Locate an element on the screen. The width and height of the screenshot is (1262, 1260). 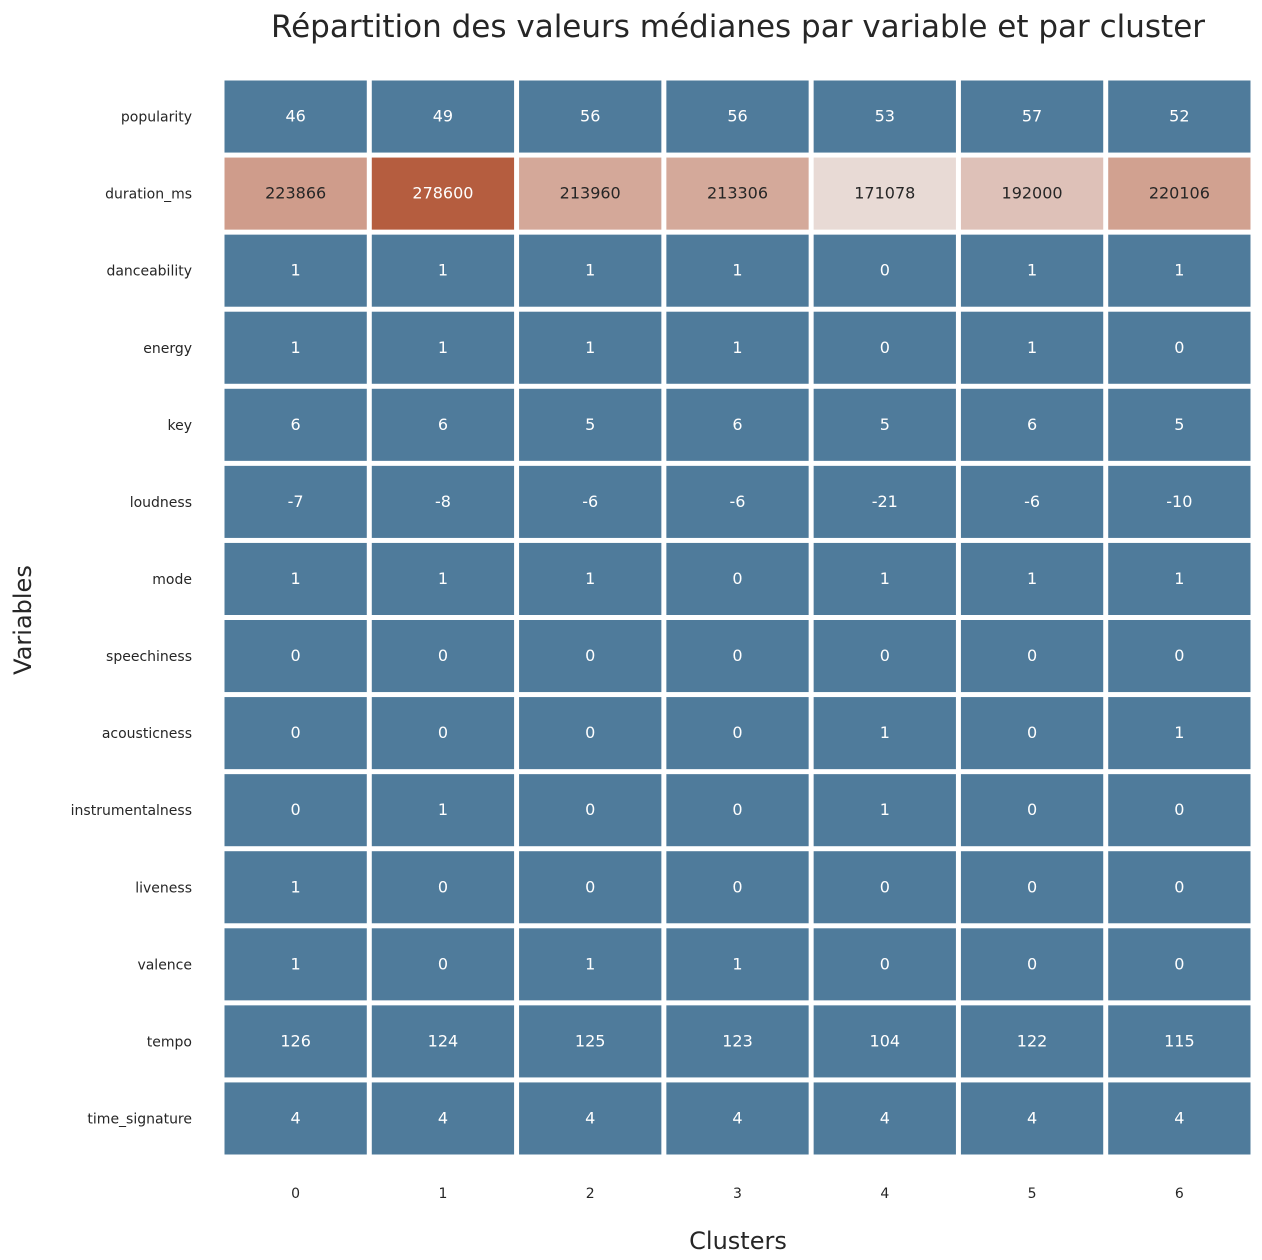
cell-value-label: 123 is located at coordinates (737, 1040).